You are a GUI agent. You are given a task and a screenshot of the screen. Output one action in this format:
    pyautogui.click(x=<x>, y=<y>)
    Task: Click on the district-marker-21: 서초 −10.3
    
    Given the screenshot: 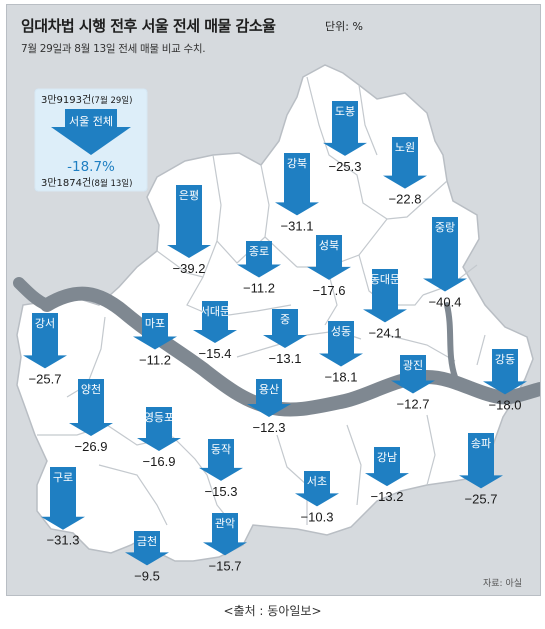 What is the action you would take?
    pyautogui.click(x=317, y=497)
    